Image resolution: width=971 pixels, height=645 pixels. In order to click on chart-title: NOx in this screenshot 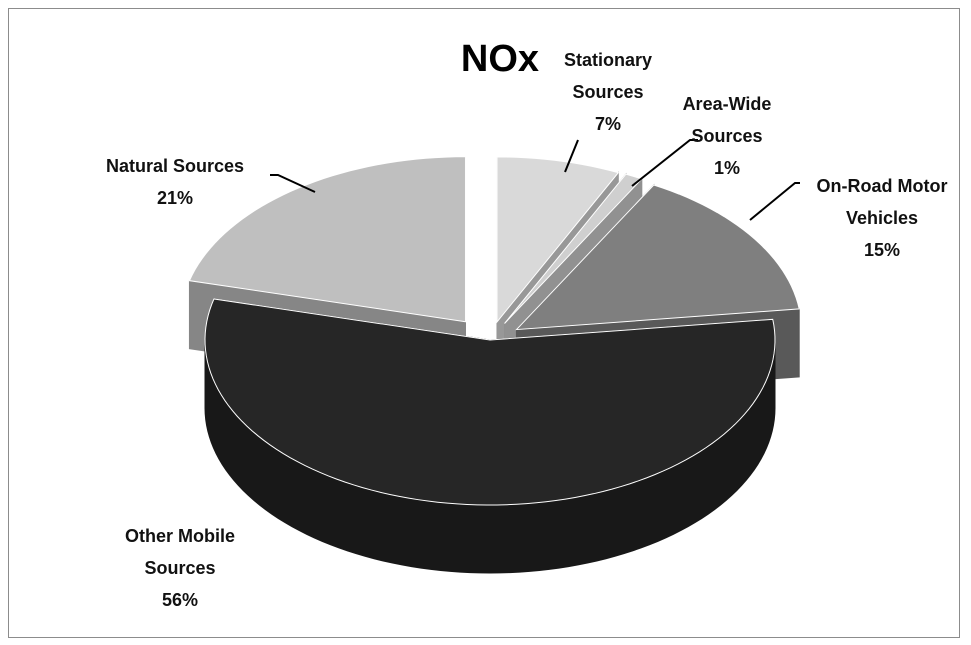, I will do `click(500, 59)`.